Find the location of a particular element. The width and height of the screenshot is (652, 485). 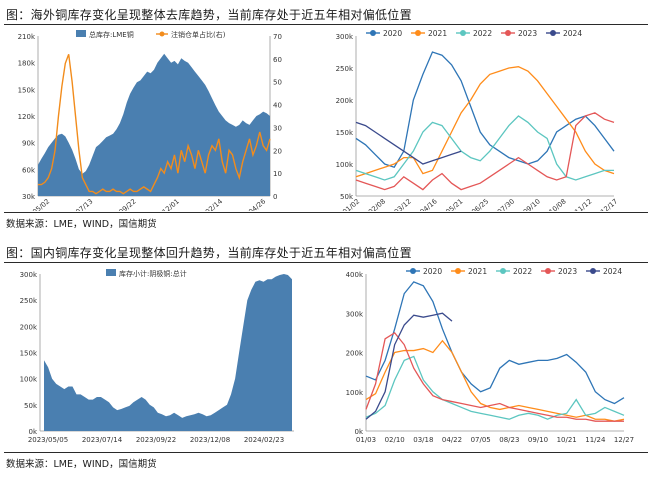

x-tick-label: 06/25 is located at coordinates (480, 204).